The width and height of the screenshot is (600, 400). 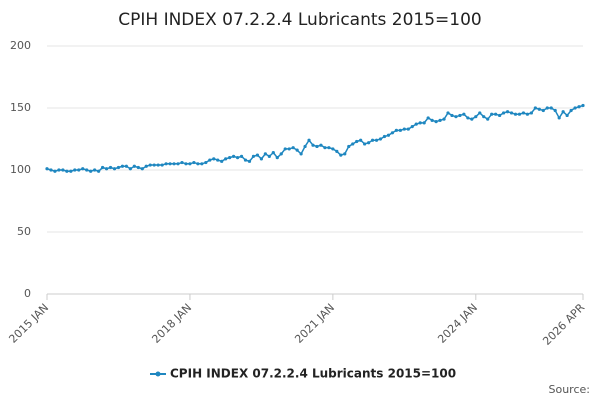 I want to click on y-tick-label: 50, so click(x=24, y=231).